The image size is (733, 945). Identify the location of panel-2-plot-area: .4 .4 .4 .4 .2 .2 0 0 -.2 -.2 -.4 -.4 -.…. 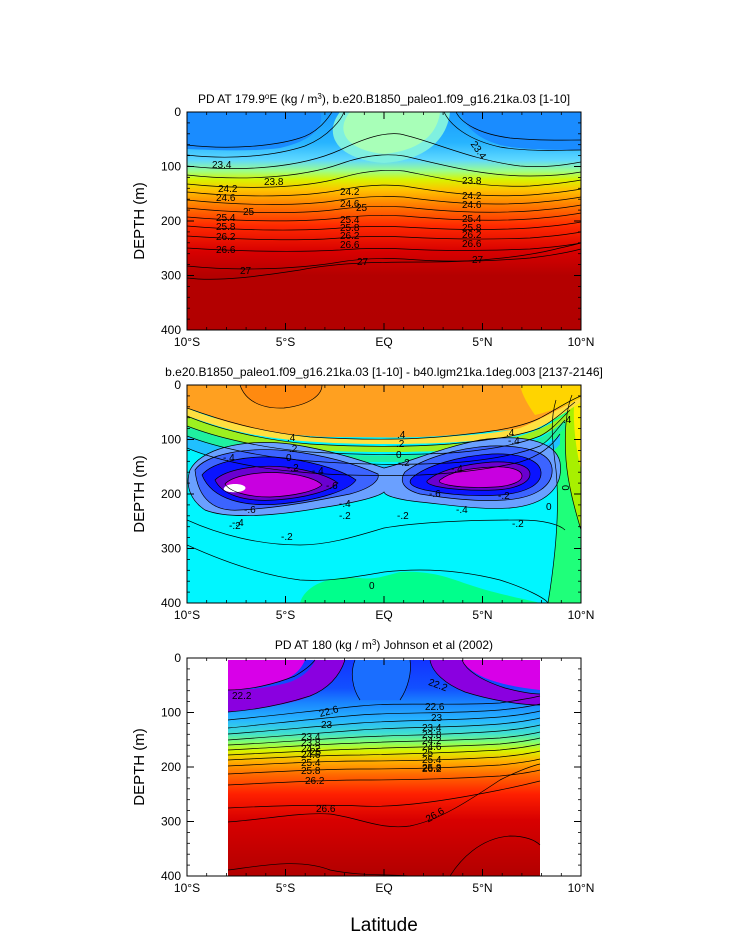
(384, 494).